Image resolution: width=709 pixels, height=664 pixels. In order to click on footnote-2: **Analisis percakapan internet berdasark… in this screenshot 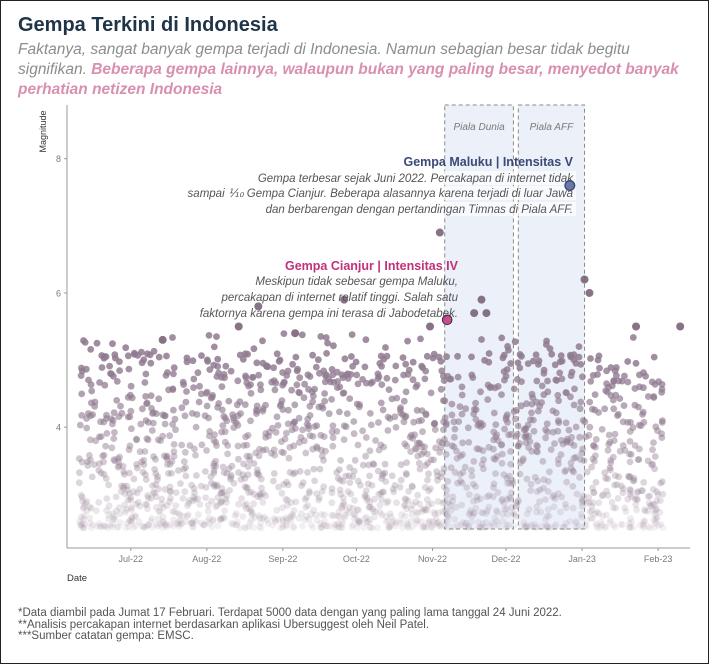, I will do `click(224, 624)`.